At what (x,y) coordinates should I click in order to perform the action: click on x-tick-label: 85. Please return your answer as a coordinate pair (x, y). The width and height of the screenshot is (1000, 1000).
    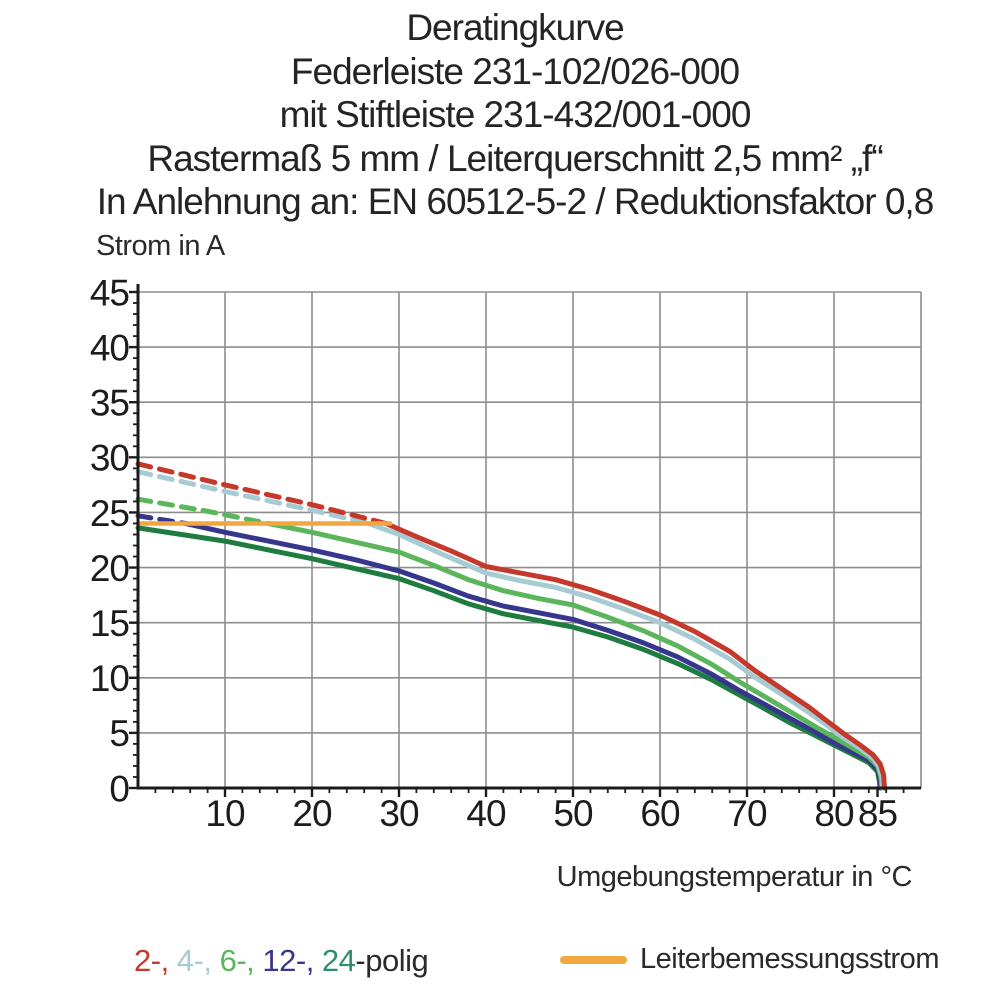
    Looking at the image, I should click on (878, 813).